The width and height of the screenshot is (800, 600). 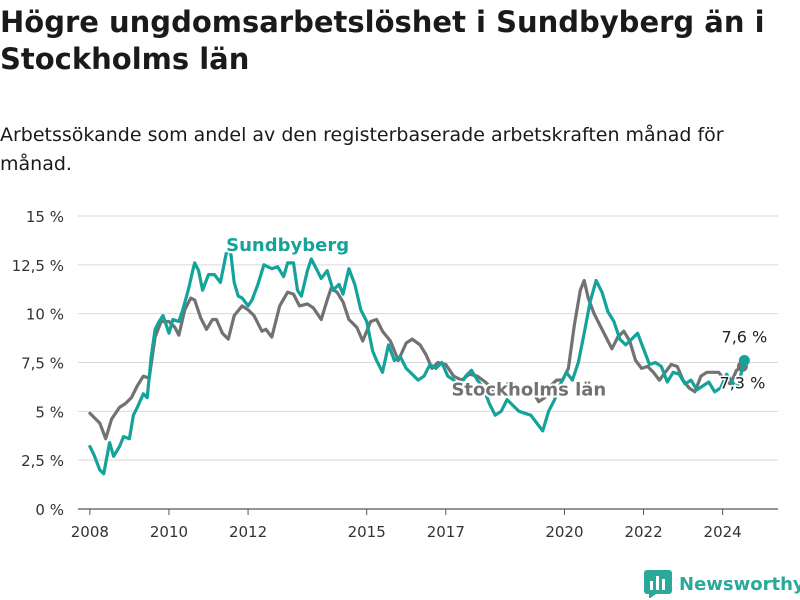 What do you see at coordinates (49, 510) in the screenshot?
I see `y-tick-label: 0 %` at bounding box center [49, 510].